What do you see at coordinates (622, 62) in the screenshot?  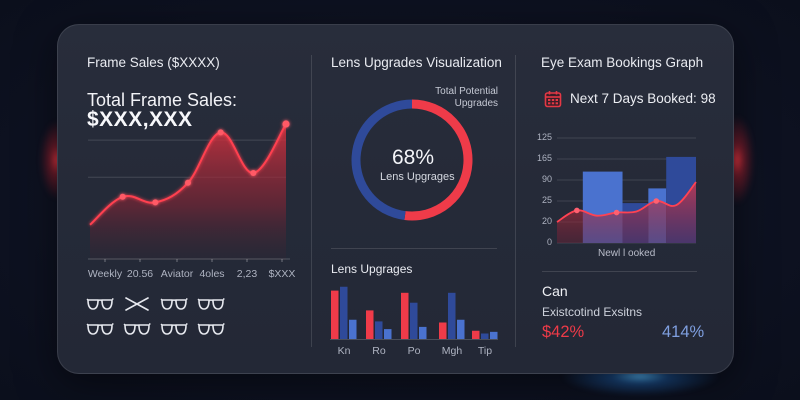 I see `eye-exam-title: Eye Exam Bookings Graph` at bounding box center [622, 62].